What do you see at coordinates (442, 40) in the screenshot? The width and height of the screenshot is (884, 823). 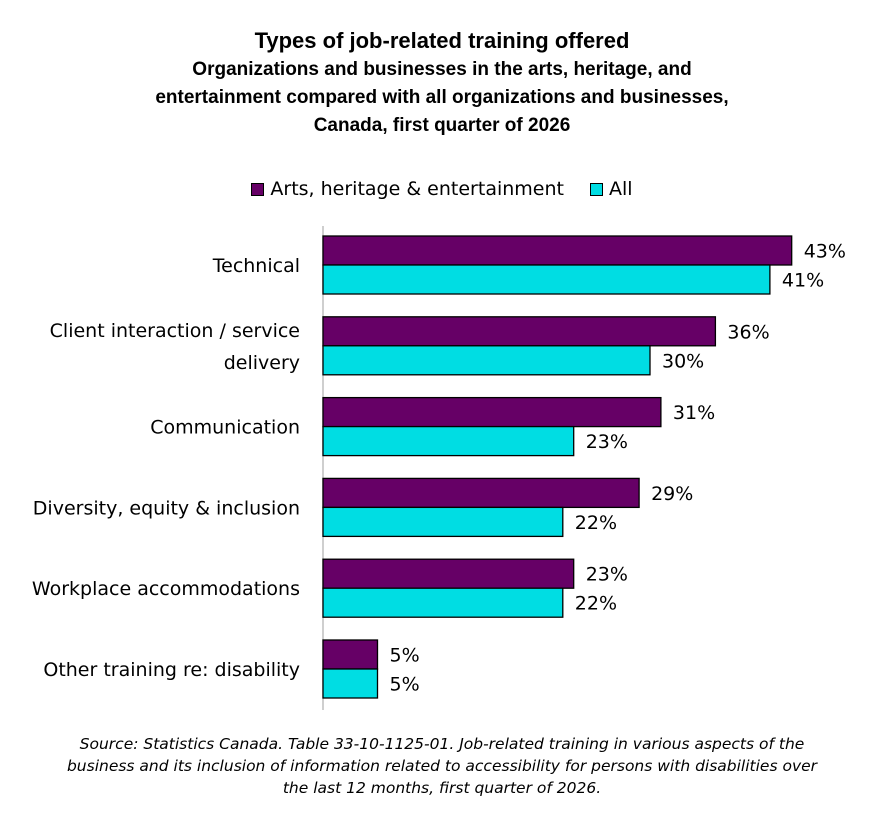 I see `chart-title: Types of job-related training offered` at bounding box center [442, 40].